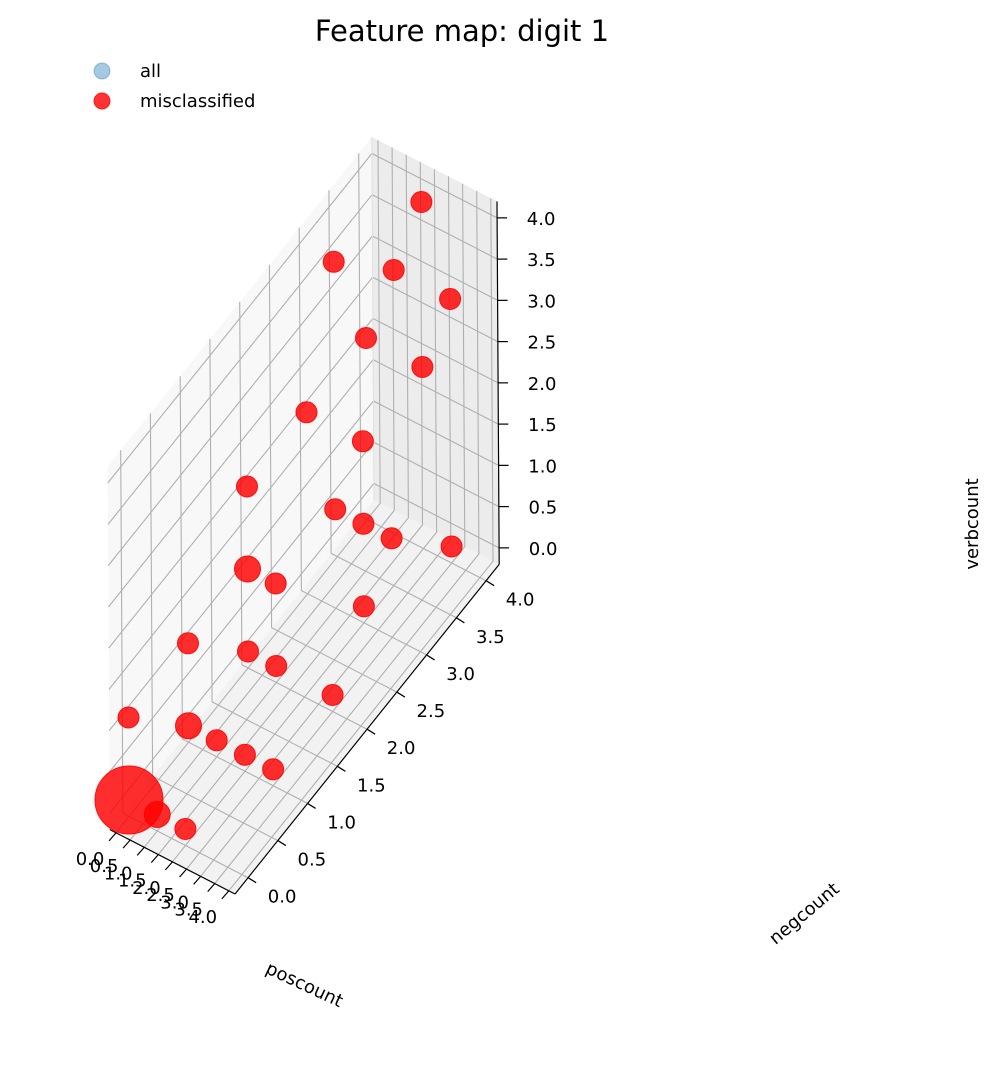  What do you see at coordinates (460, 674) in the screenshot?
I see `y-tick-label: 3.0` at bounding box center [460, 674].